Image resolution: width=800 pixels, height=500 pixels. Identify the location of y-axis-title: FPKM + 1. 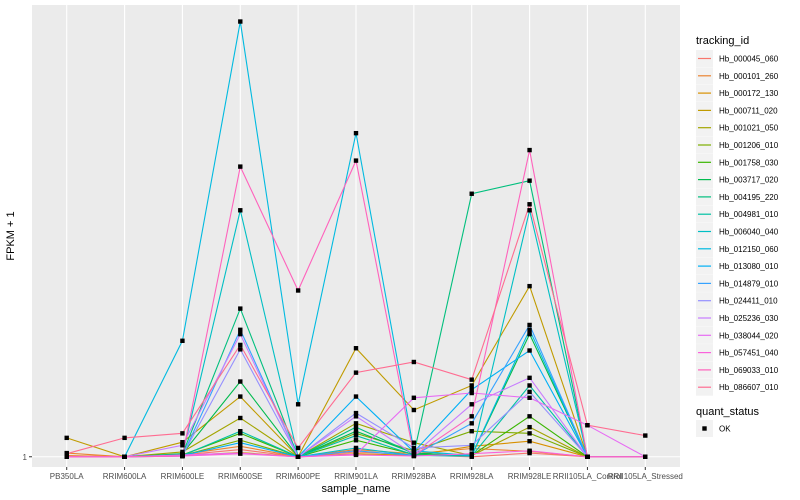
(11, 235).